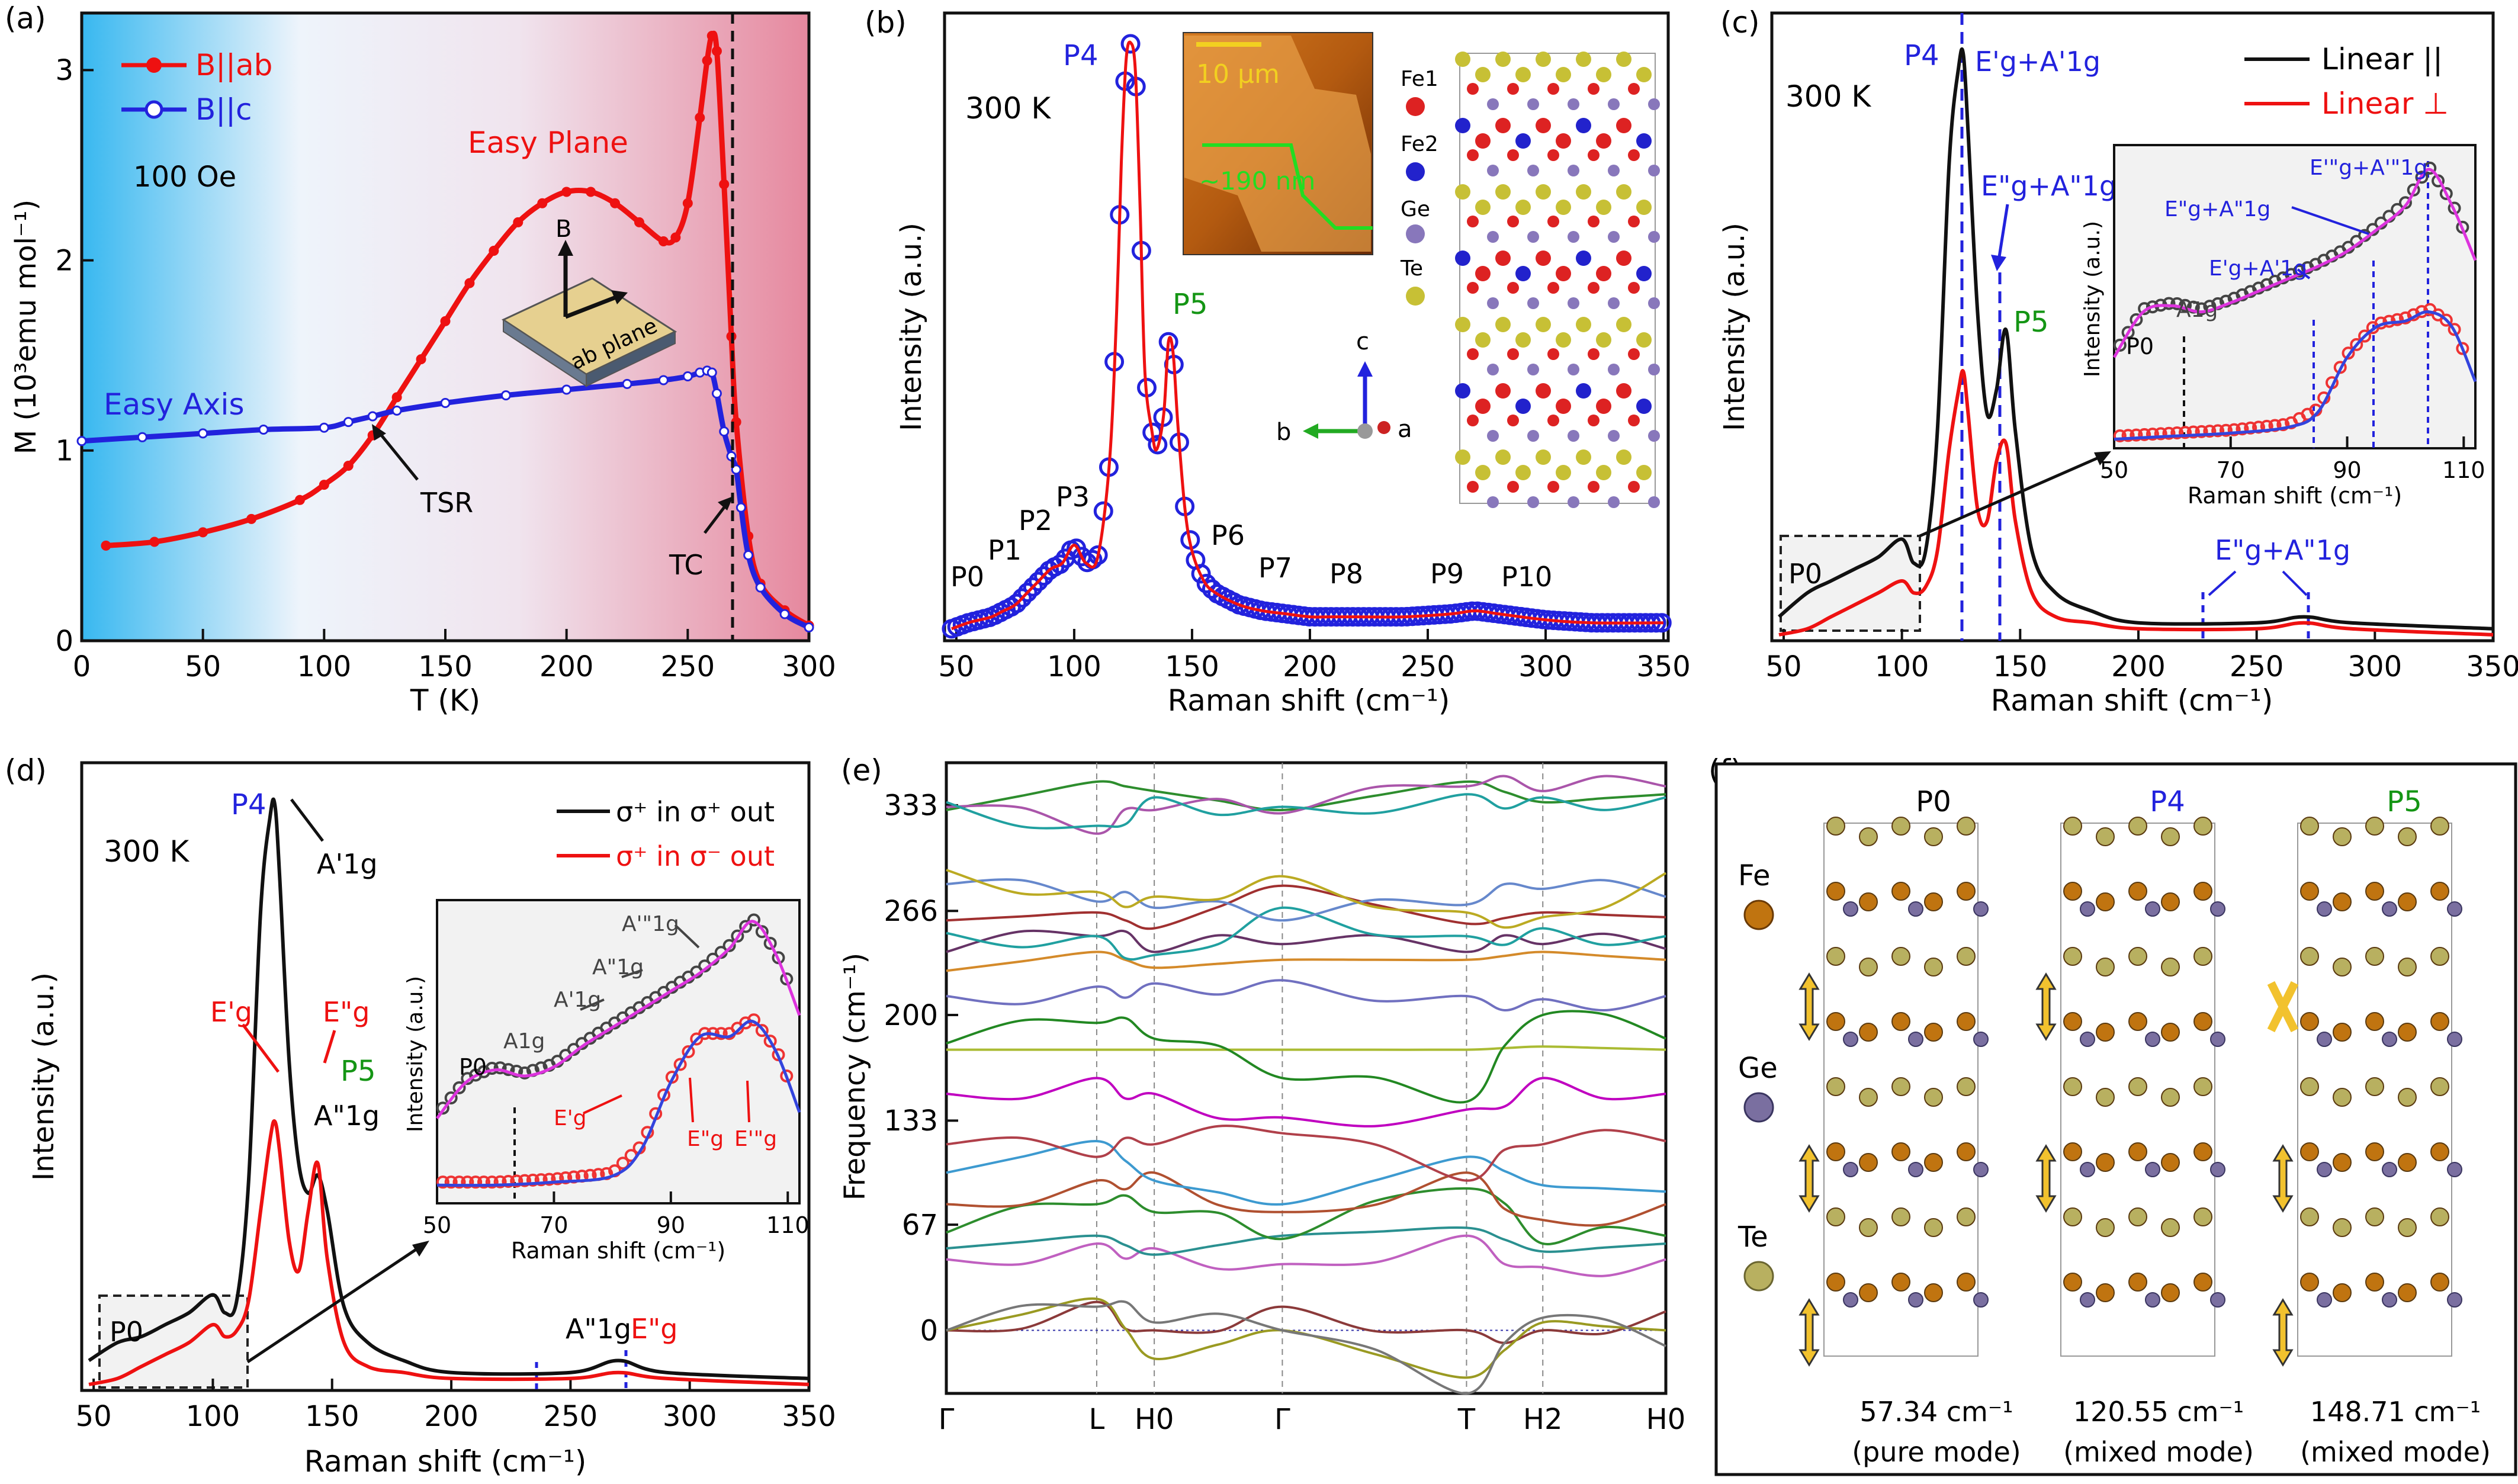  Describe the element at coordinates (1419, 144) in the screenshot. I see `panel-b-element-fe2: Fe2` at that location.